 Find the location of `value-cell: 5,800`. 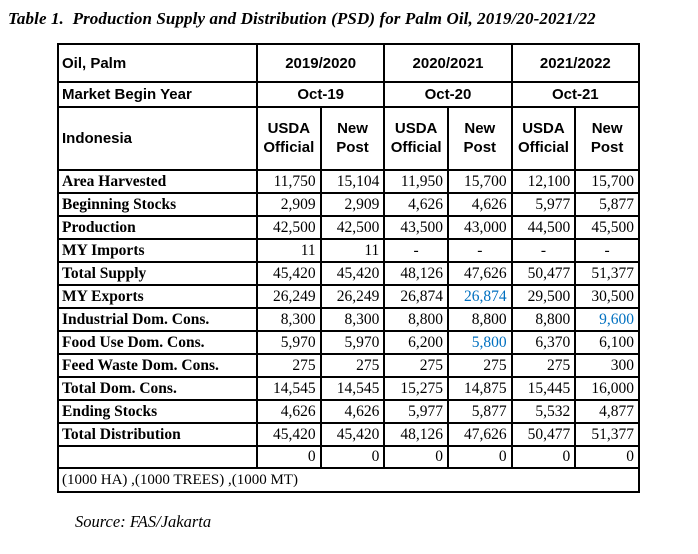

value-cell: 5,800 is located at coordinates (479, 342).